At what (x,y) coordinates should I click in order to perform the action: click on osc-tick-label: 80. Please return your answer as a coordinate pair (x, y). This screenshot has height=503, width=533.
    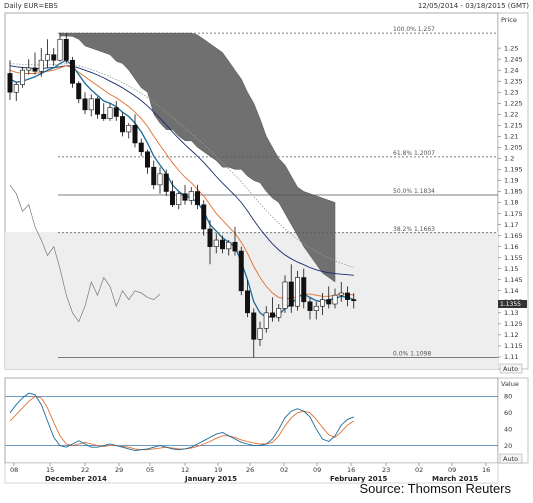
    Looking at the image, I should click on (508, 397).